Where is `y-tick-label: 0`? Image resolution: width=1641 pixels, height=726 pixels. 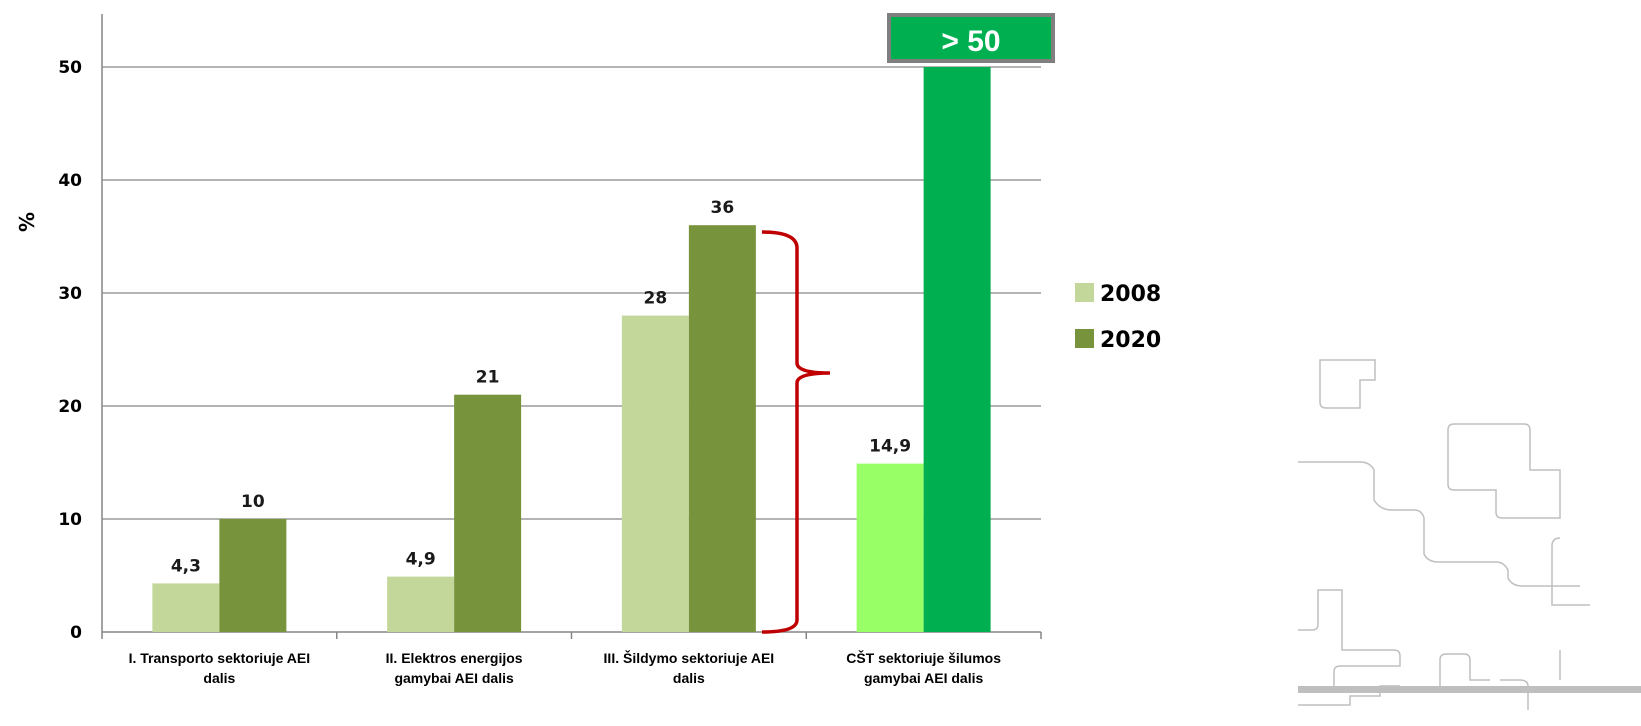
y-tick-label: 0 is located at coordinates (76, 633).